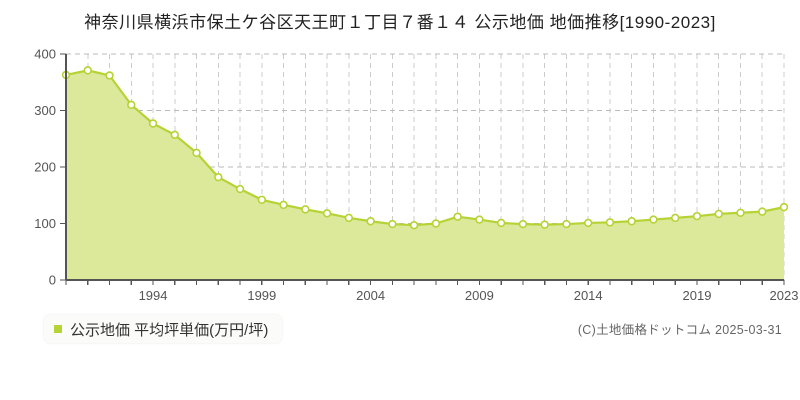 This screenshot has height=400, width=800. I want to click on svg-text: 2009, so click(479, 295).